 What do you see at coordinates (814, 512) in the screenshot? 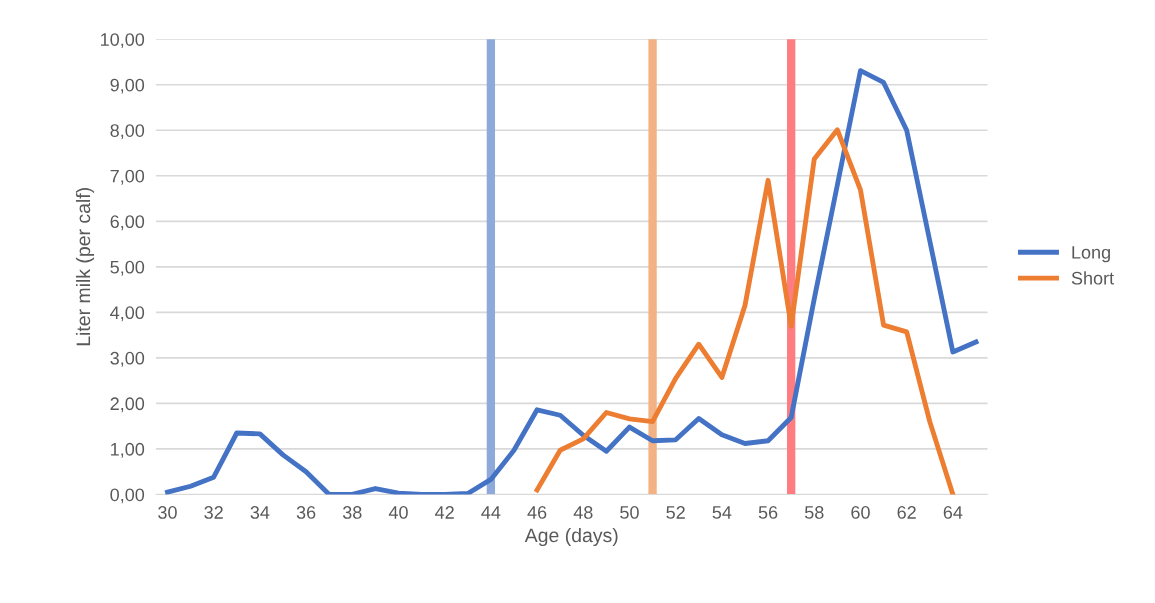
I see `x-tick-label: 58` at bounding box center [814, 512].